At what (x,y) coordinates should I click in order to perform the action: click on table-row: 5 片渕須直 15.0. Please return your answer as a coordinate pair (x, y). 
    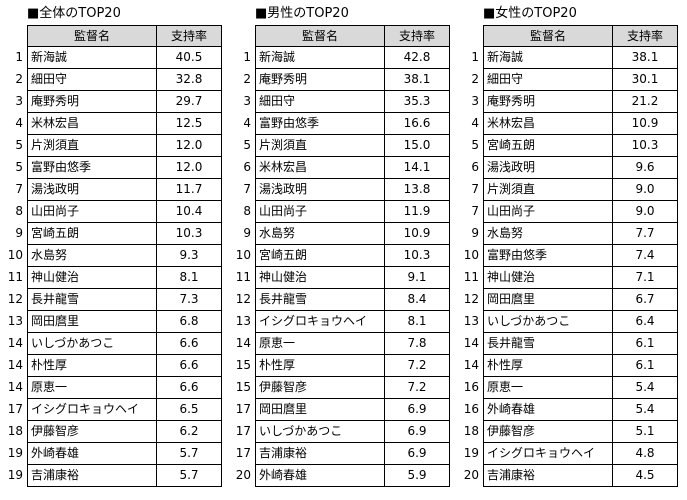
    Looking at the image, I should click on (342, 146).